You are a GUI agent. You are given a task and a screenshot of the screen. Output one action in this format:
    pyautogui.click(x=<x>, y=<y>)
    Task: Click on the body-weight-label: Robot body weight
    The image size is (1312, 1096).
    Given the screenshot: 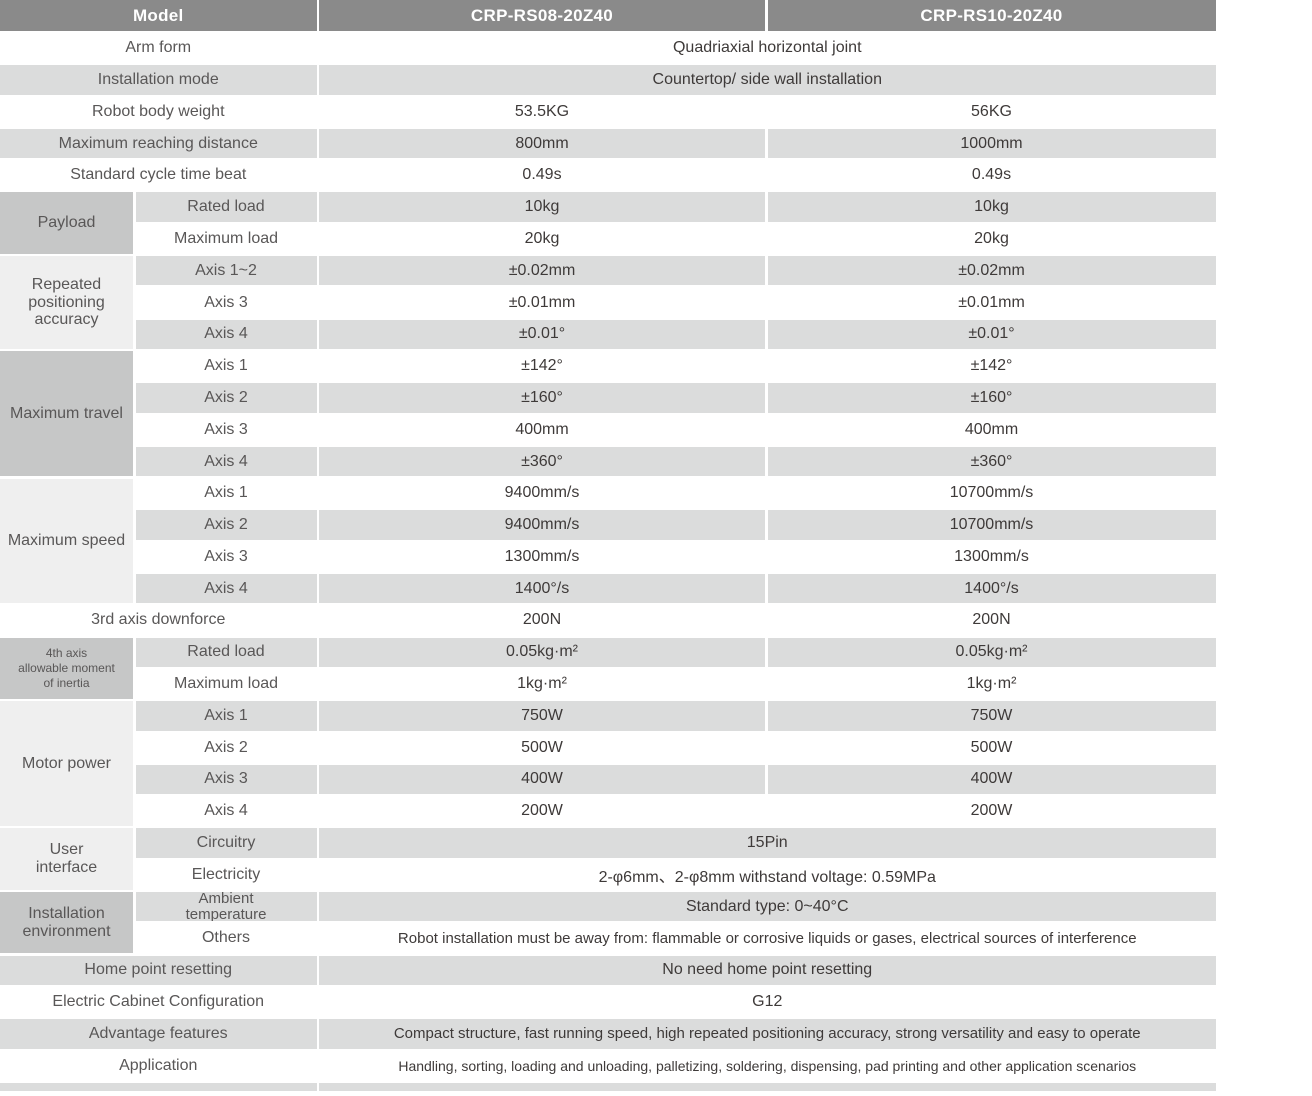 What is the action you would take?
    pyautogui.click(x=158, y=112)
    